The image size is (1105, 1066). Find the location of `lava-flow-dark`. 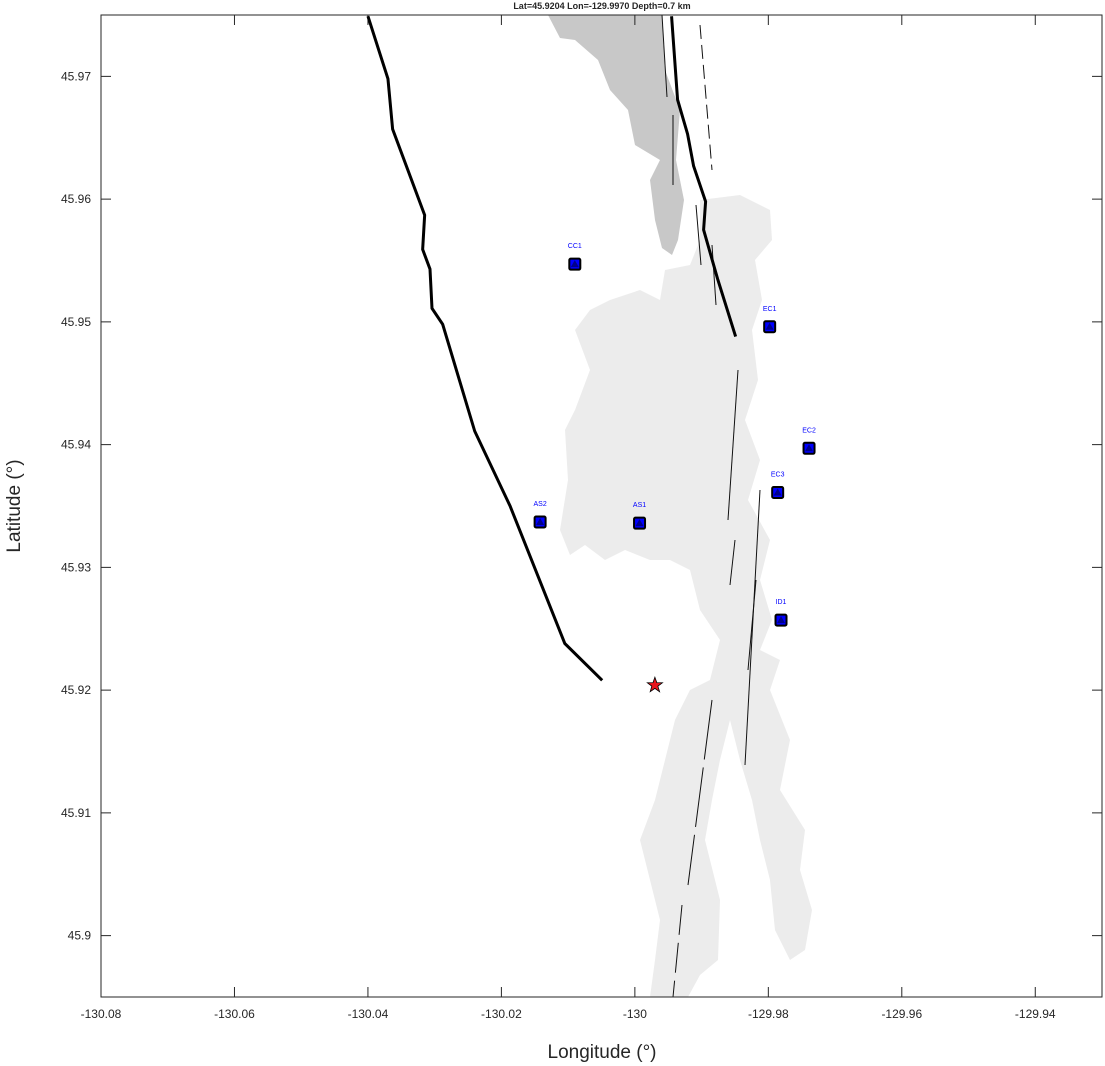

lava-flow-dark is located at coordinates (616, 135).